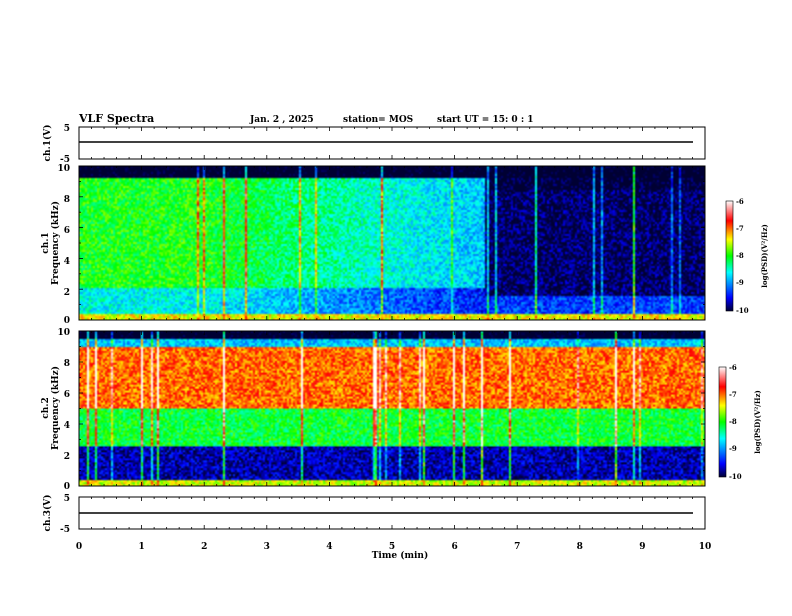  I want to click on ch2-colorbar: -6 -7 -8 -9 -10 log(PSD)(V²/Hz), so click(740, 422).